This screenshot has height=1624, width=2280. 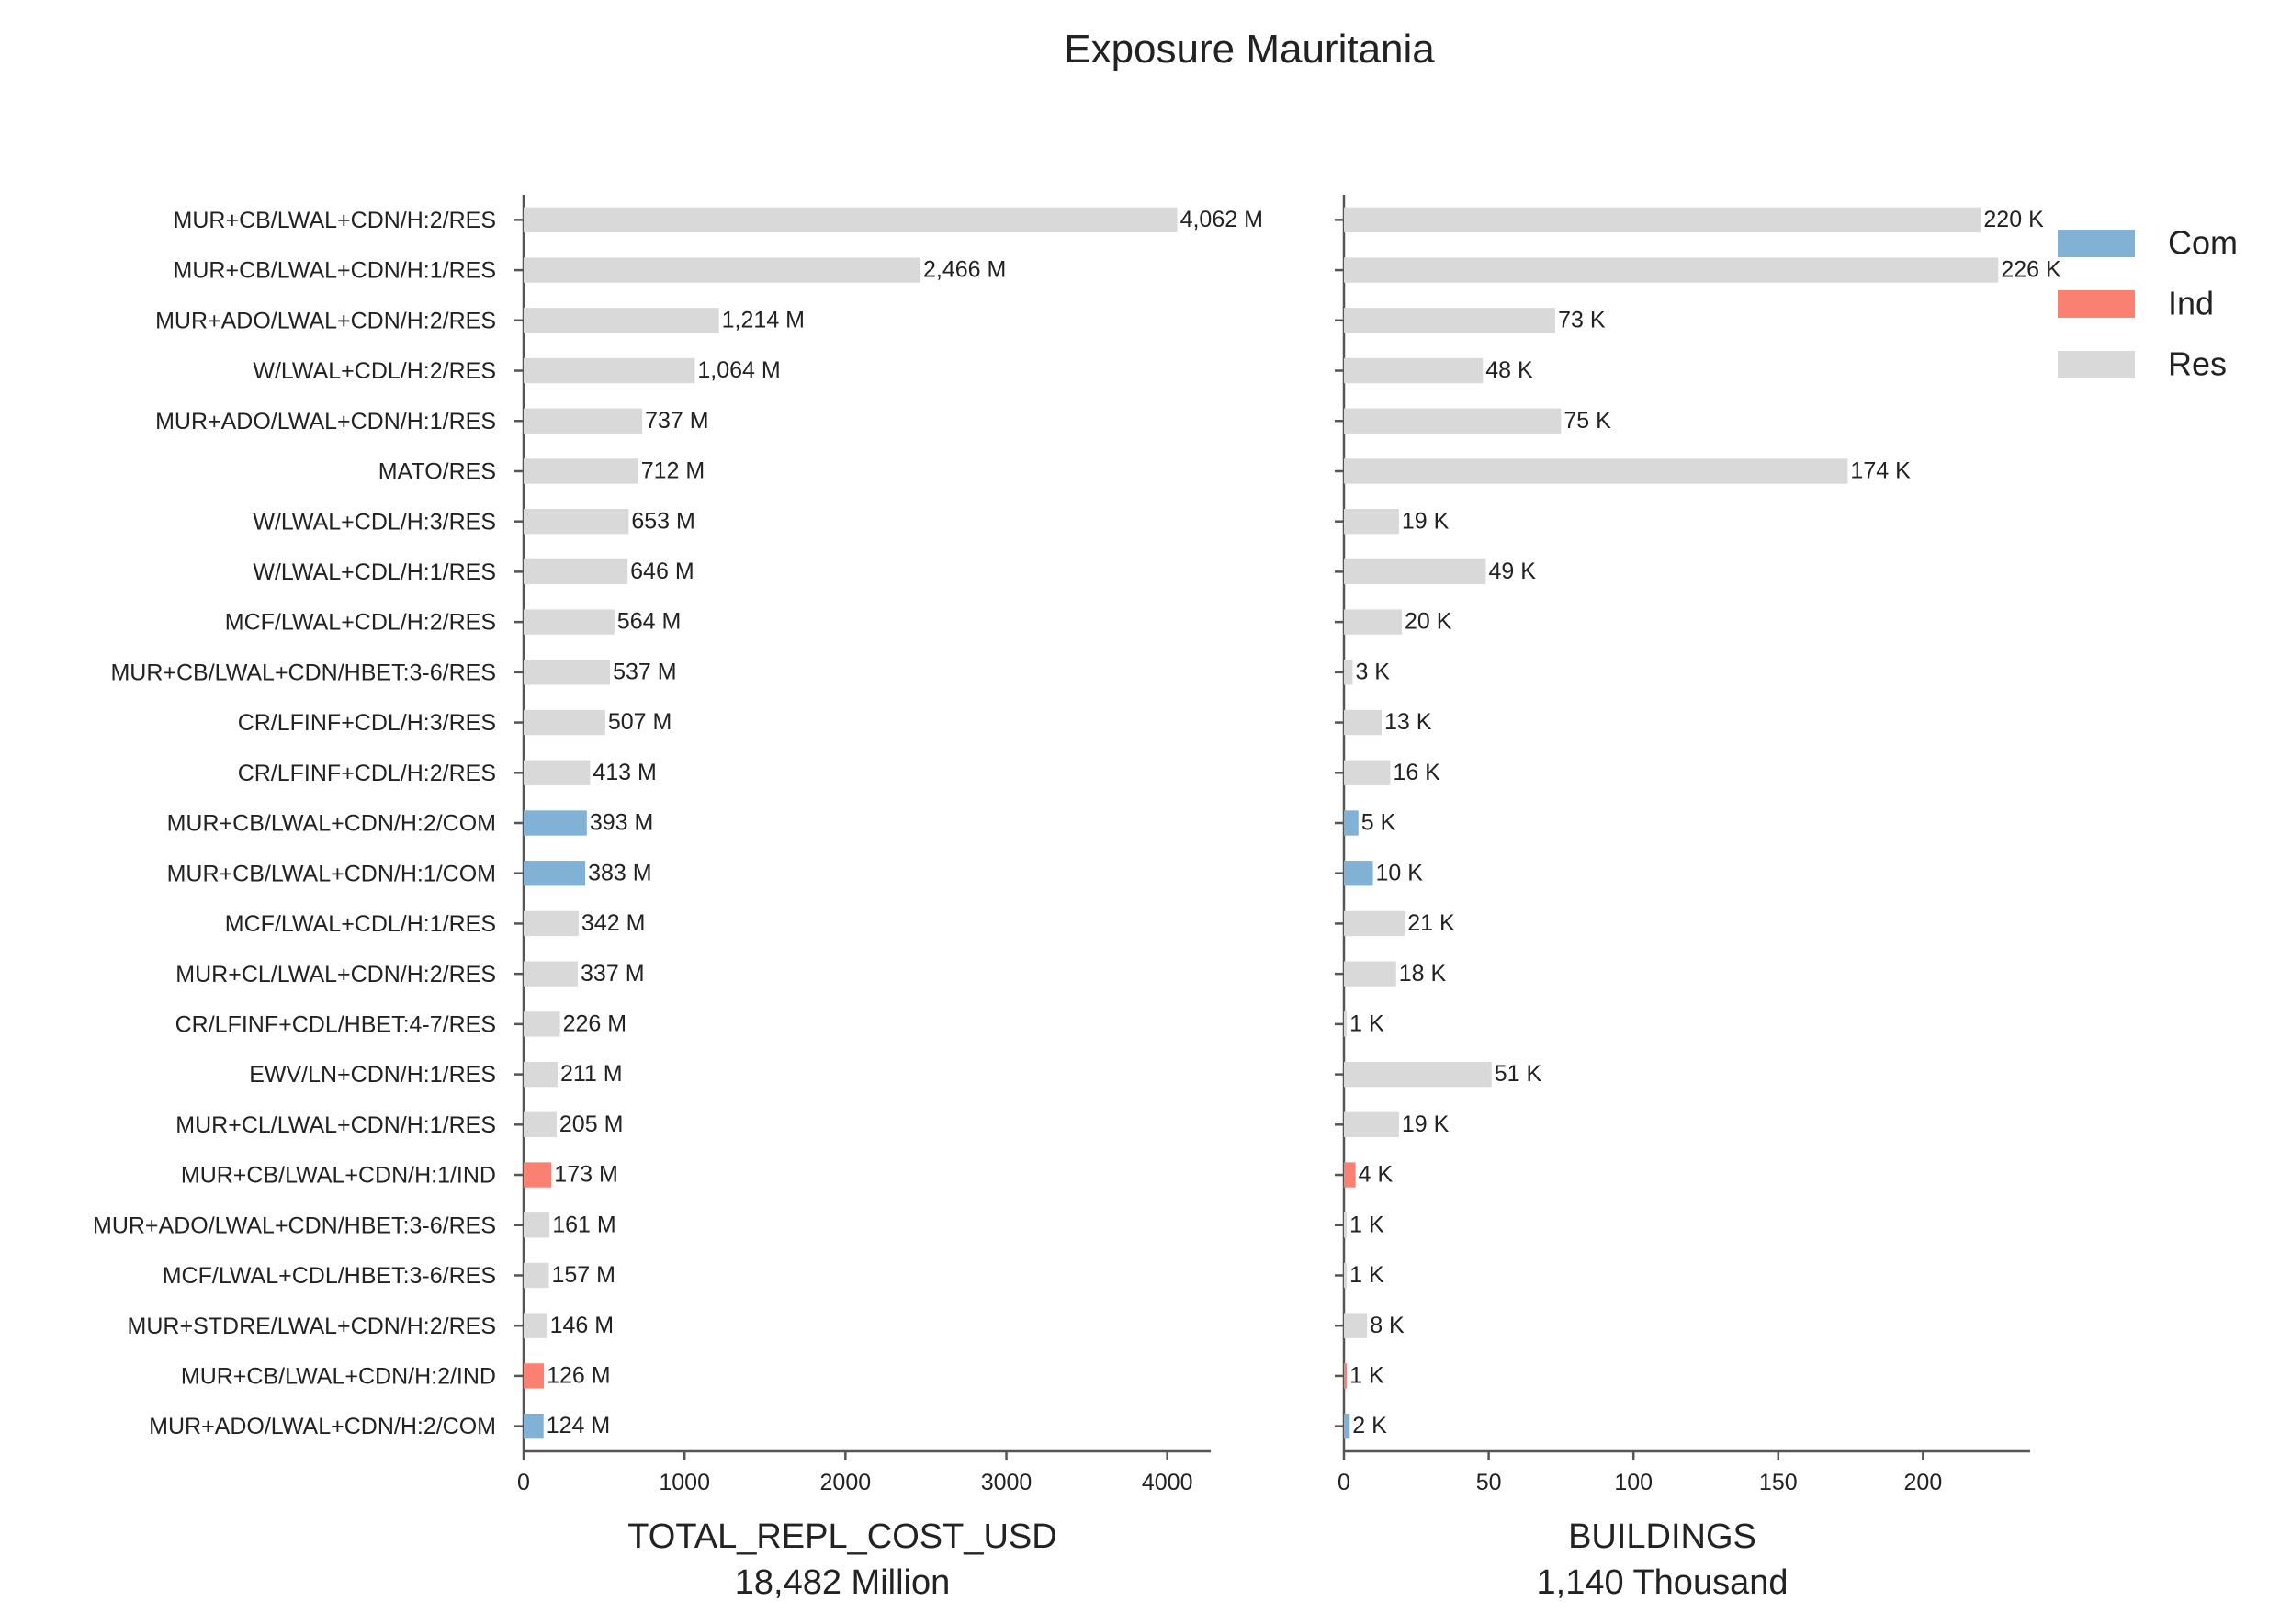 I want to click on x-tick-label: 50, so click(x=1489, y=1482).